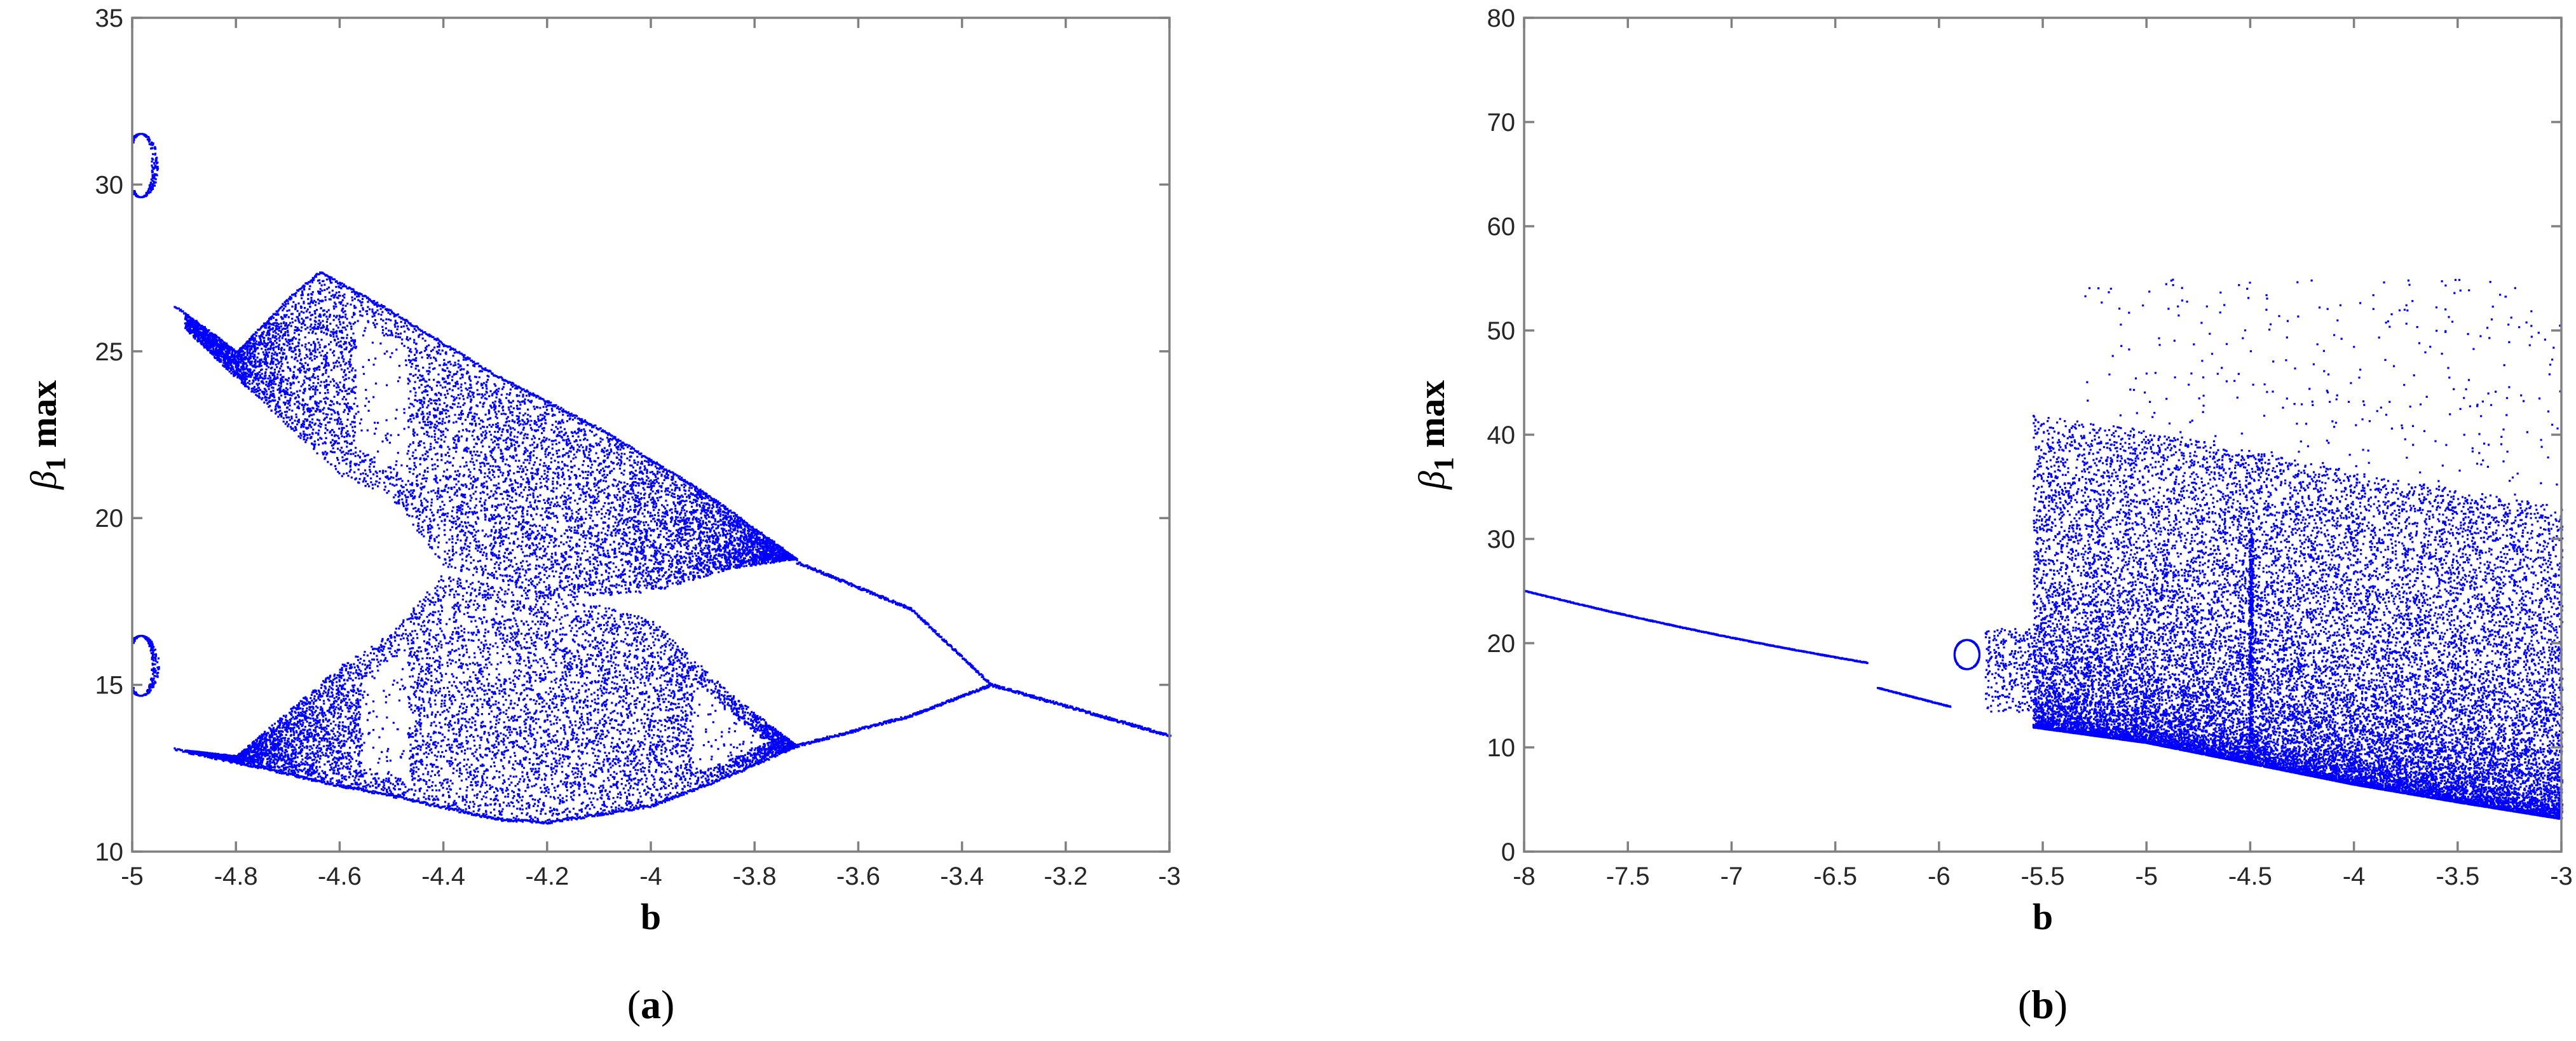 The image size is (2576, 1041). I want to click on chart-a-y-axis-suffix: max, so click(43, 413).